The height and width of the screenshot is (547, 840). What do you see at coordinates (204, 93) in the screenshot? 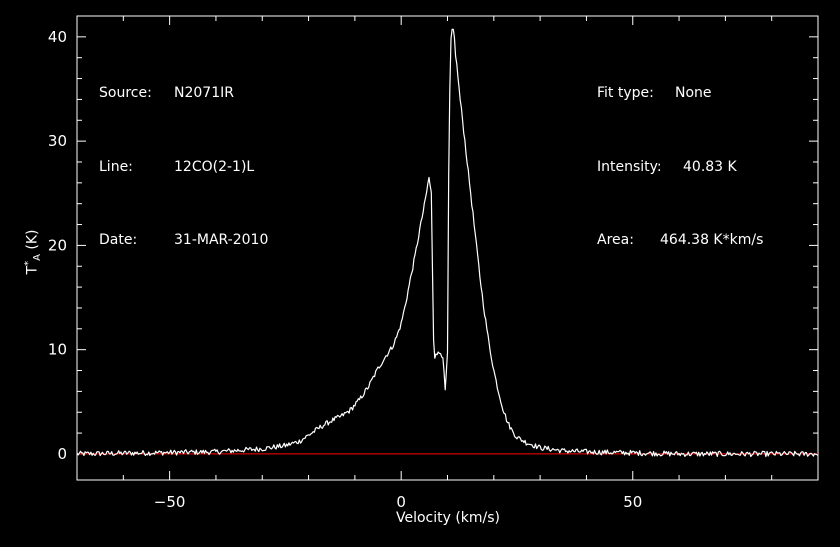
I see `source-value: N2071IR` at bounding box center [204, 93].